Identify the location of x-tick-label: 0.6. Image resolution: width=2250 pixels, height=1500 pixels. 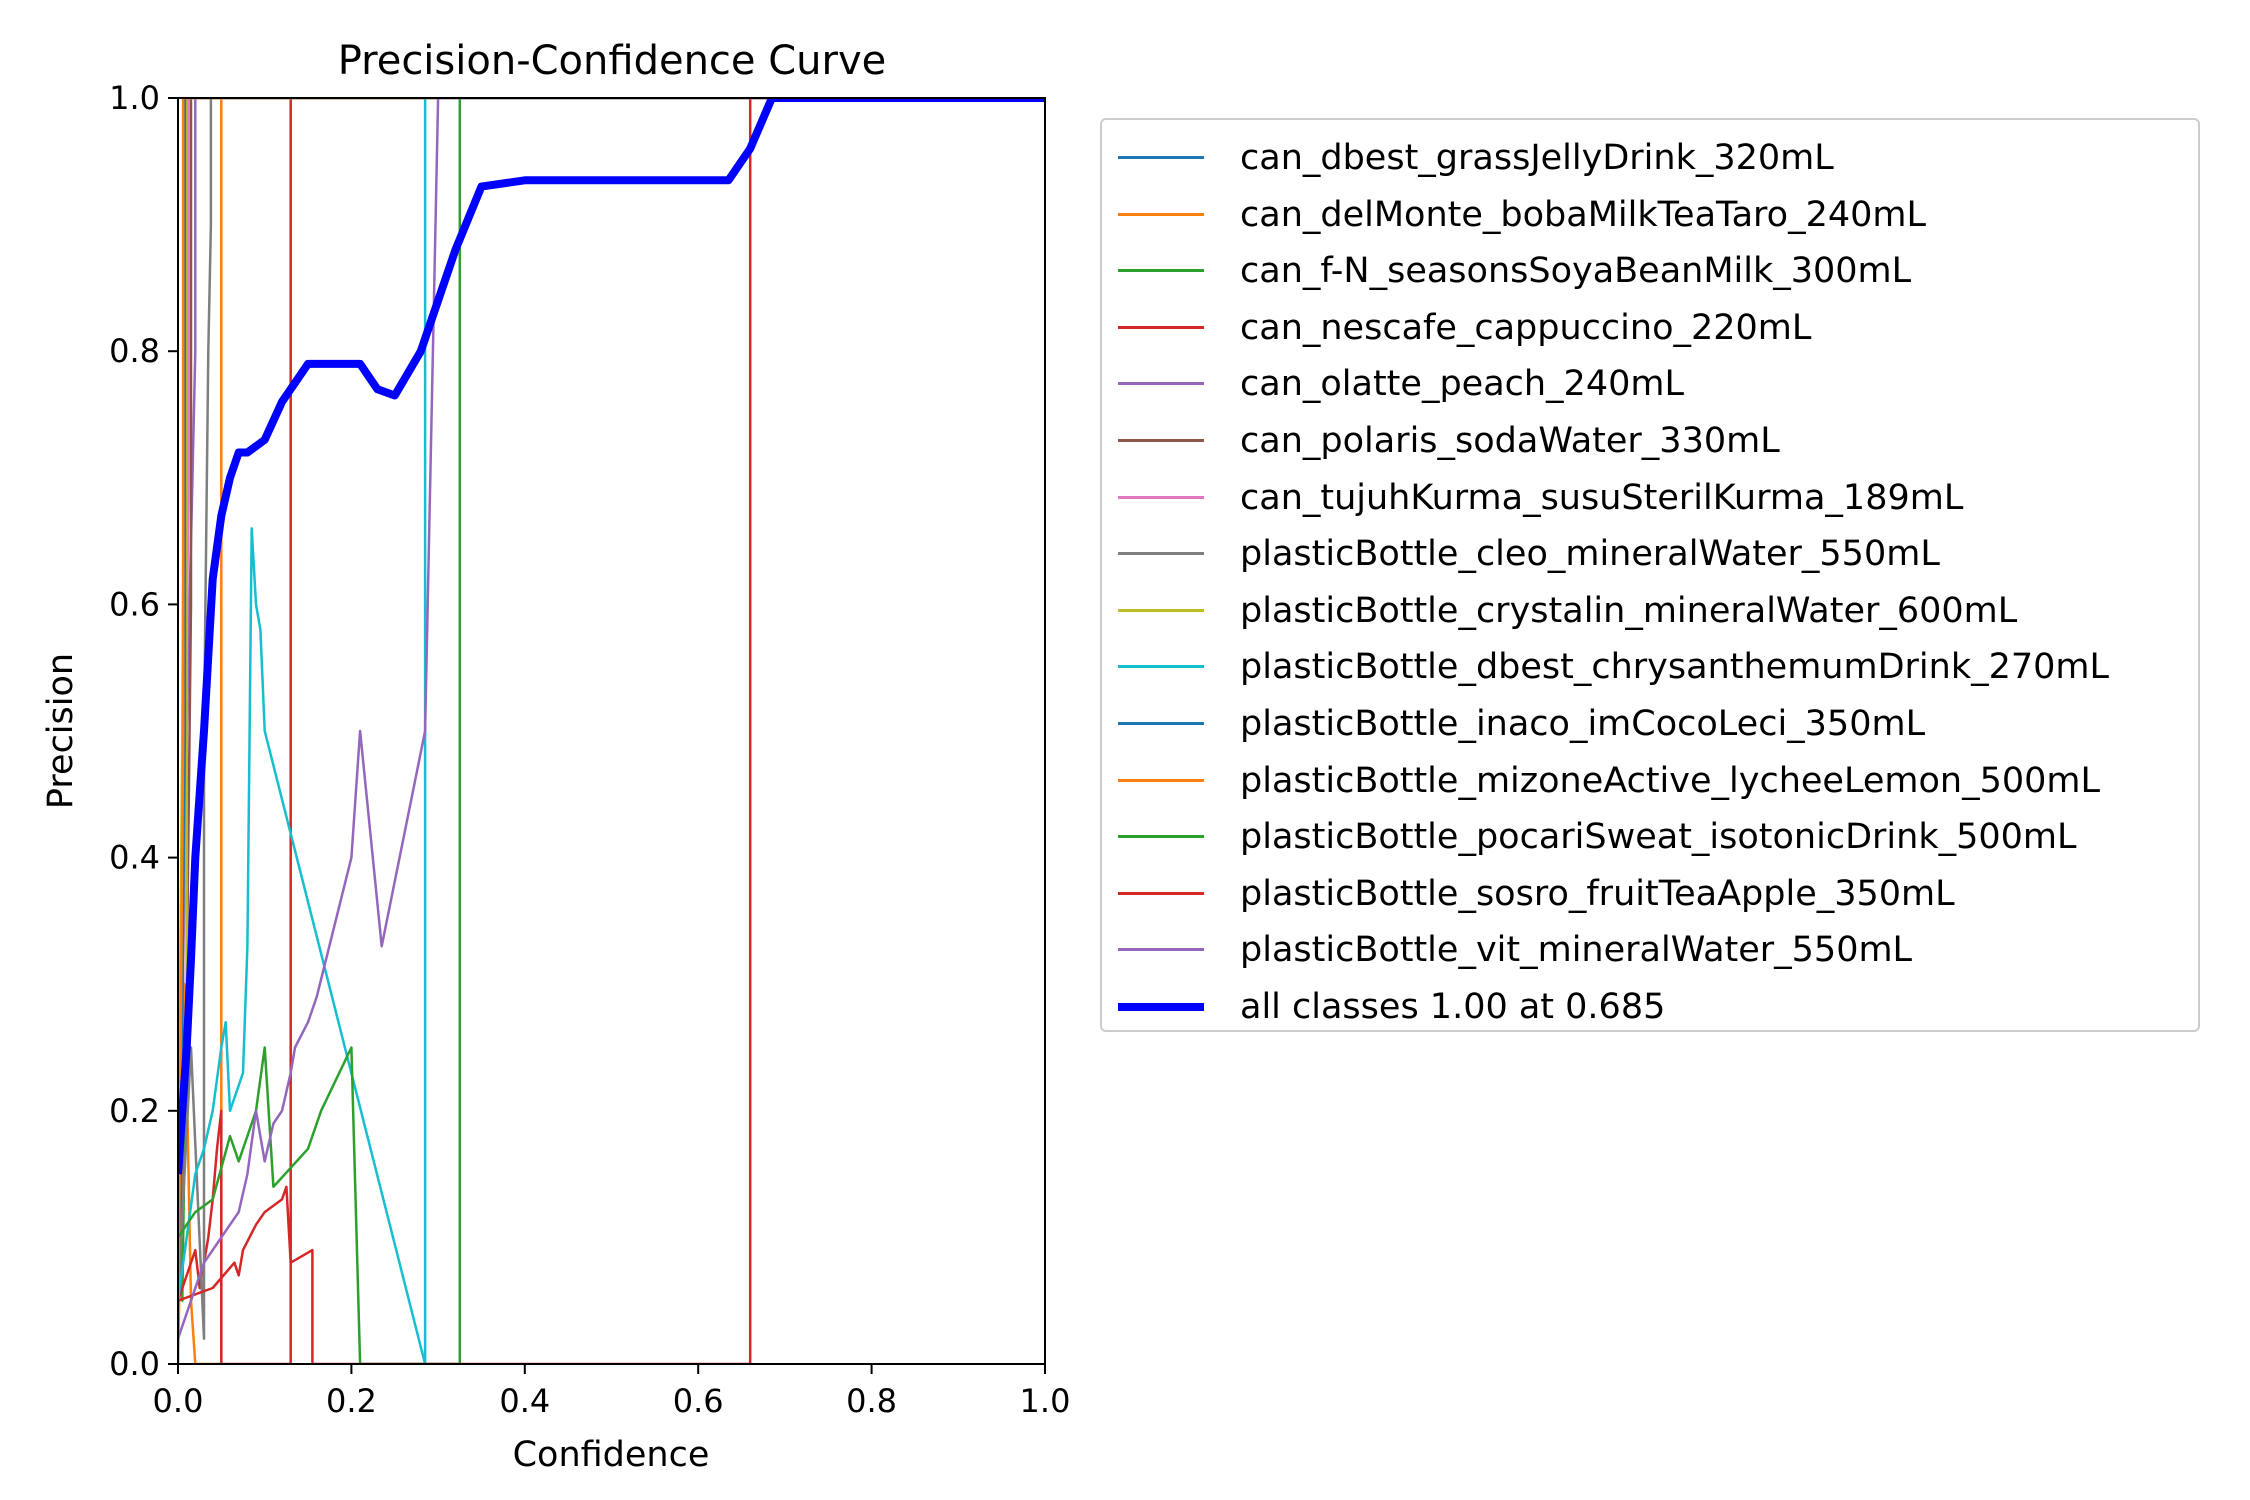
(698, 1401).